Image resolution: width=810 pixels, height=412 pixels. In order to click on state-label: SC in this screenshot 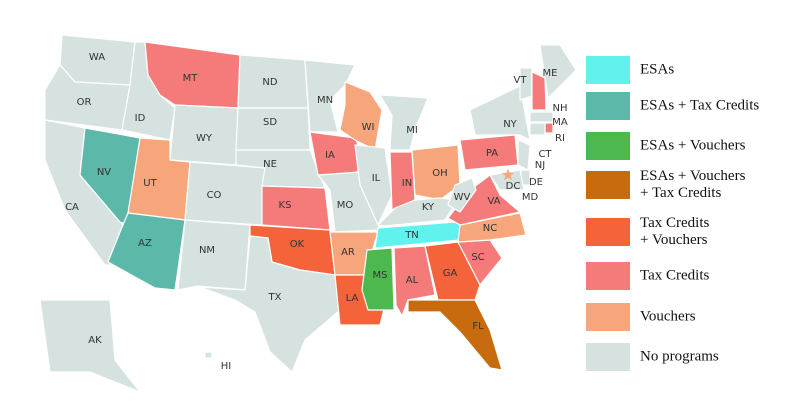, I will do `click(477, 257)`.